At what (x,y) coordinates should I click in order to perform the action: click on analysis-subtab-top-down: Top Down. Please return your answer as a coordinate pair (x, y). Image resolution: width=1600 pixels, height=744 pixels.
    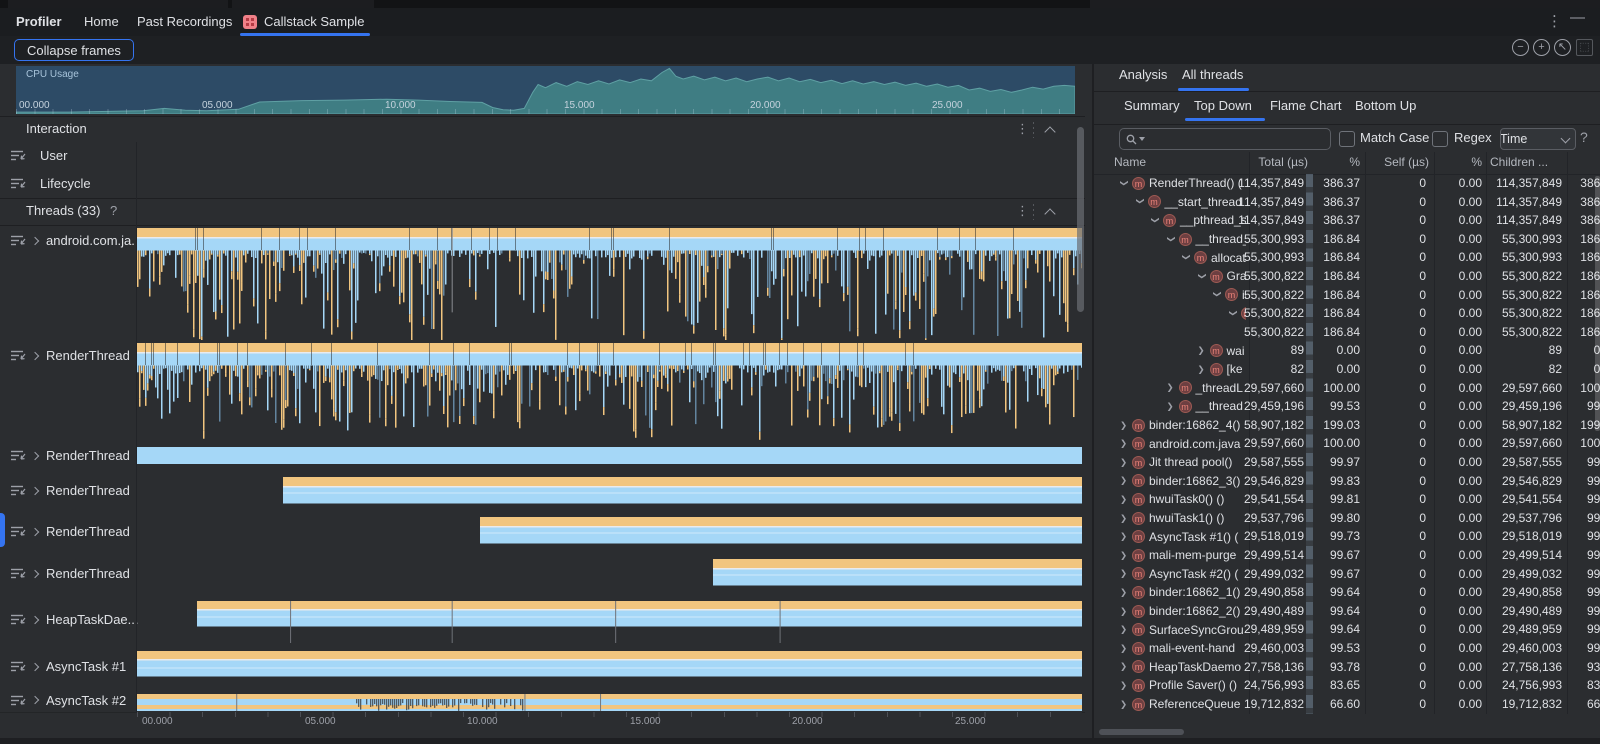
    Looking at the image, I should click on (1223, 105).